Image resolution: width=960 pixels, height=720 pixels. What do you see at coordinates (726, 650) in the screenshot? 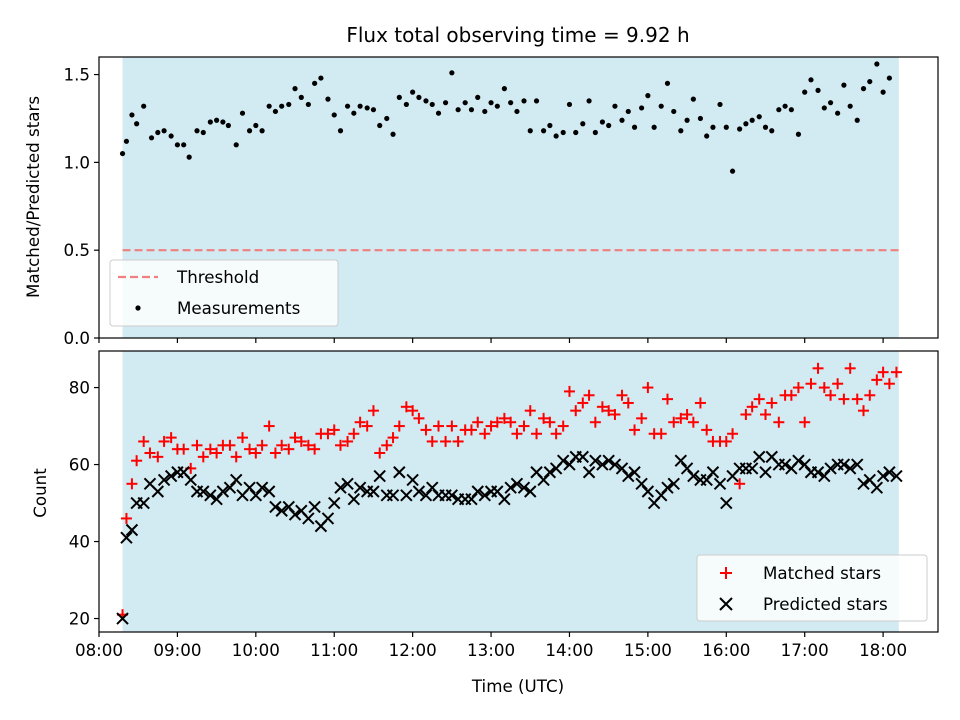
I see `x-tick-label: 16:00` at bounding box center [726, 650].